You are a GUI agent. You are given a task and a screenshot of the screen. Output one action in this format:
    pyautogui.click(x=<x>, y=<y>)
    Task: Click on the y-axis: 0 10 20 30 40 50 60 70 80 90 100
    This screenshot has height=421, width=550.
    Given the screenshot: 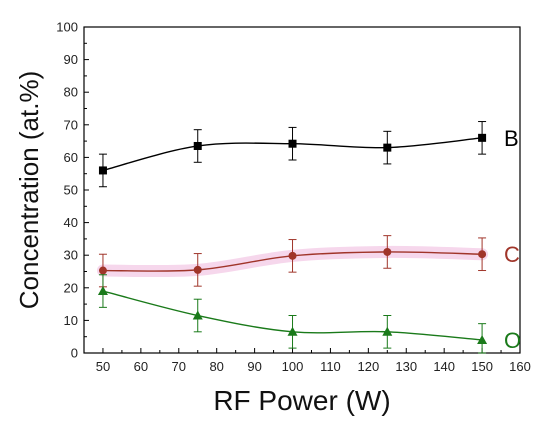 What is the action you would take?
    pyautogui.click(x=72, y=190)
    